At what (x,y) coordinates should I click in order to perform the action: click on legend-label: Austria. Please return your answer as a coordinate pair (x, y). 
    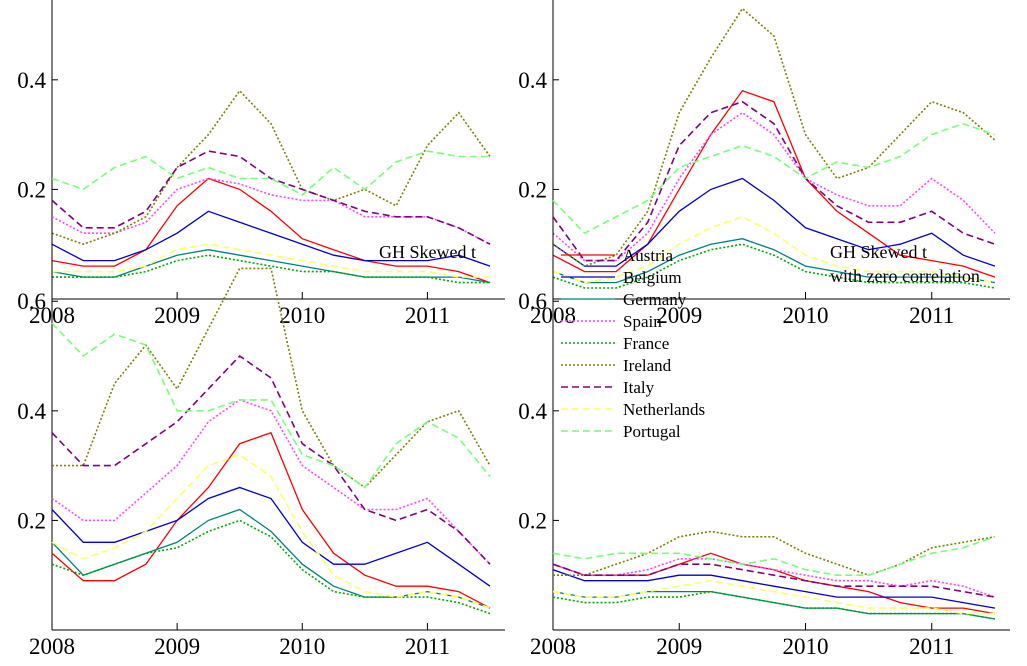
    Looking at the image, I should click on (648, 255).